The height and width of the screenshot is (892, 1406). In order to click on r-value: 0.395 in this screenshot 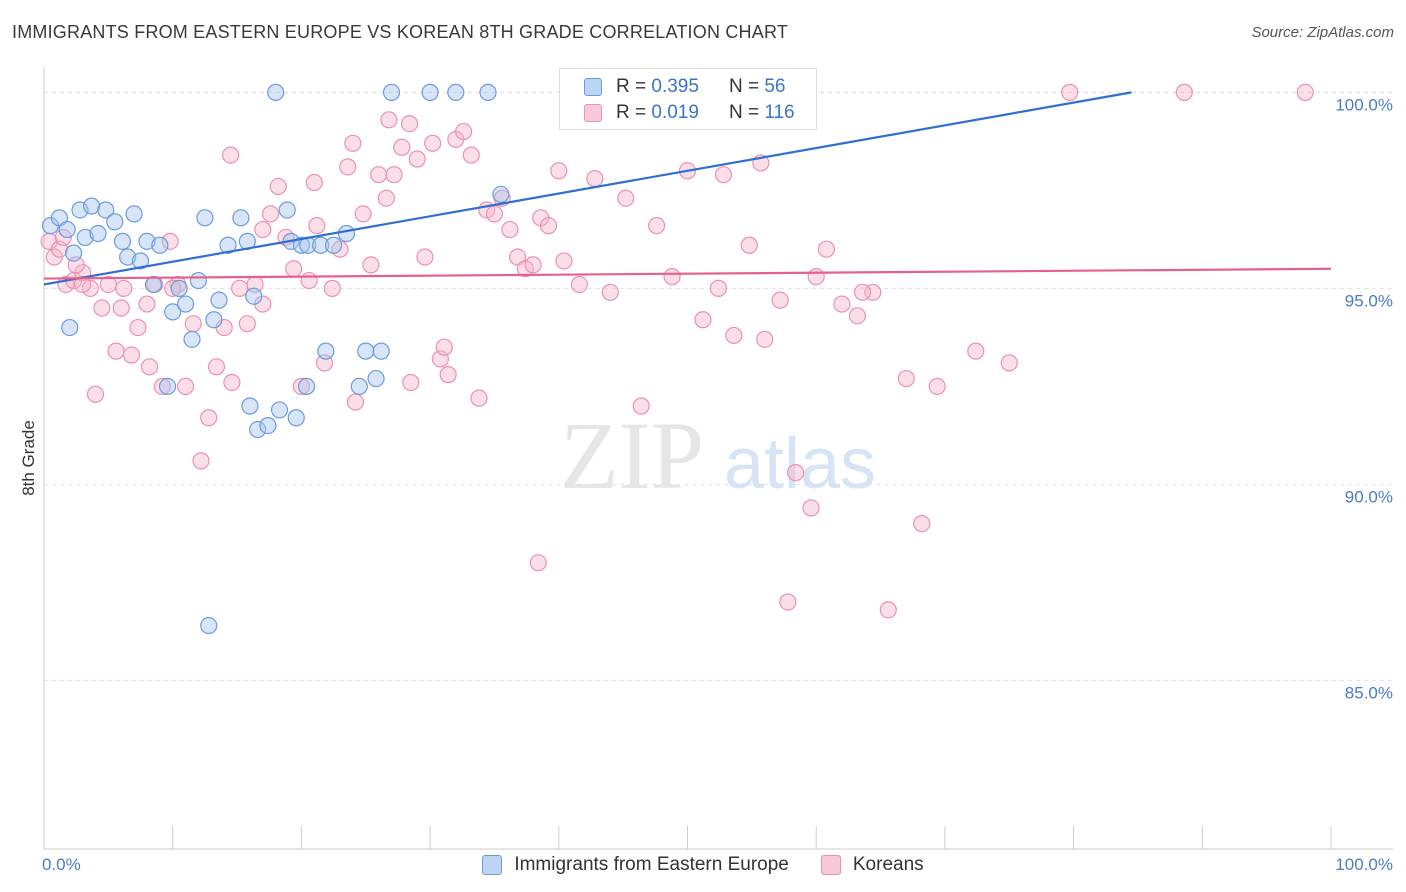, I will do `click(675, 86)`.